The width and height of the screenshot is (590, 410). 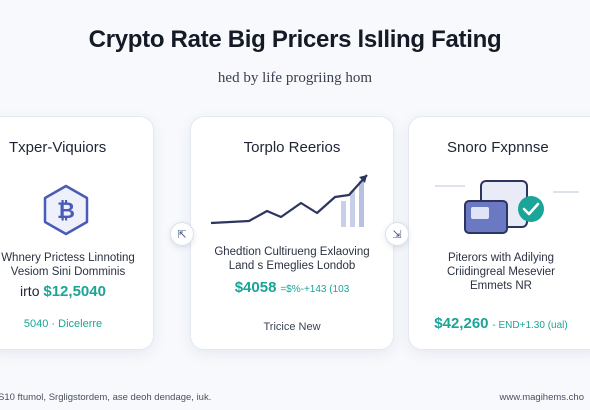 I want to click on price-prefix: irto, so click(x=30, y=291).